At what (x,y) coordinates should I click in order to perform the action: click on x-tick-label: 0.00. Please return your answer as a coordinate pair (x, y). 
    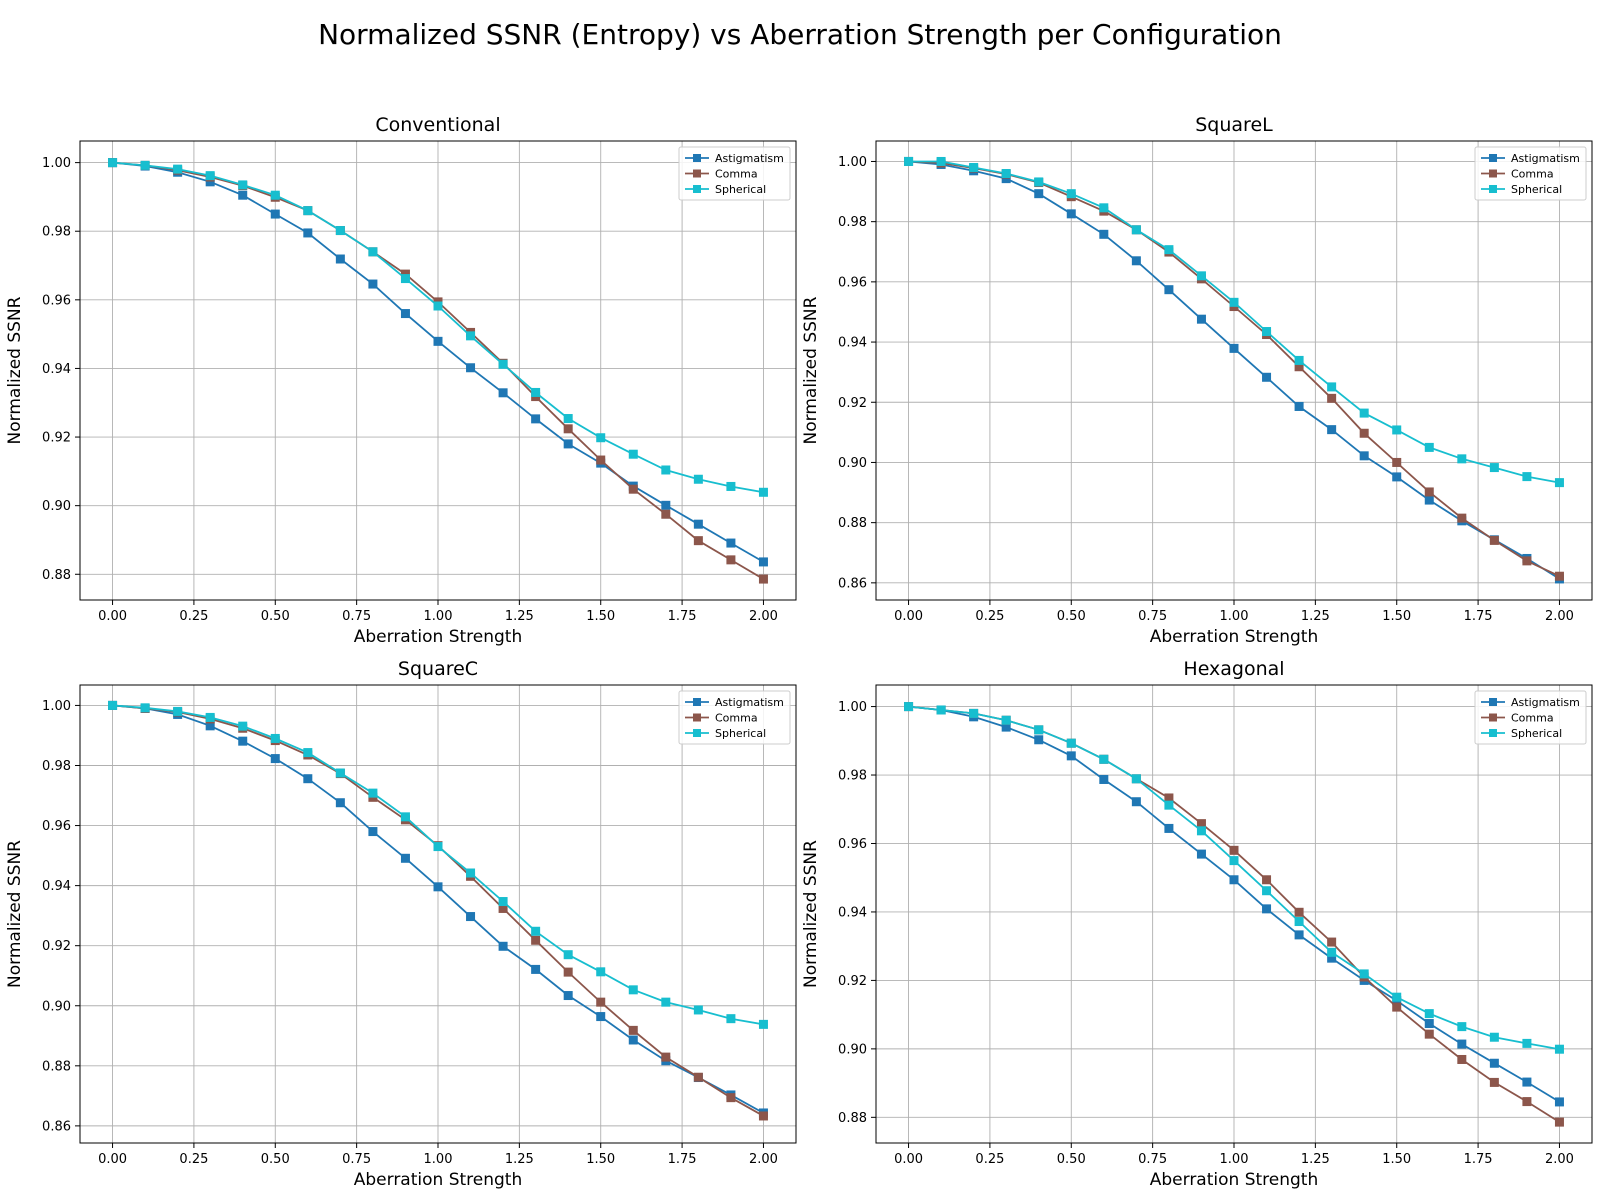
    Looking at the image, I should click on (112, 1159).